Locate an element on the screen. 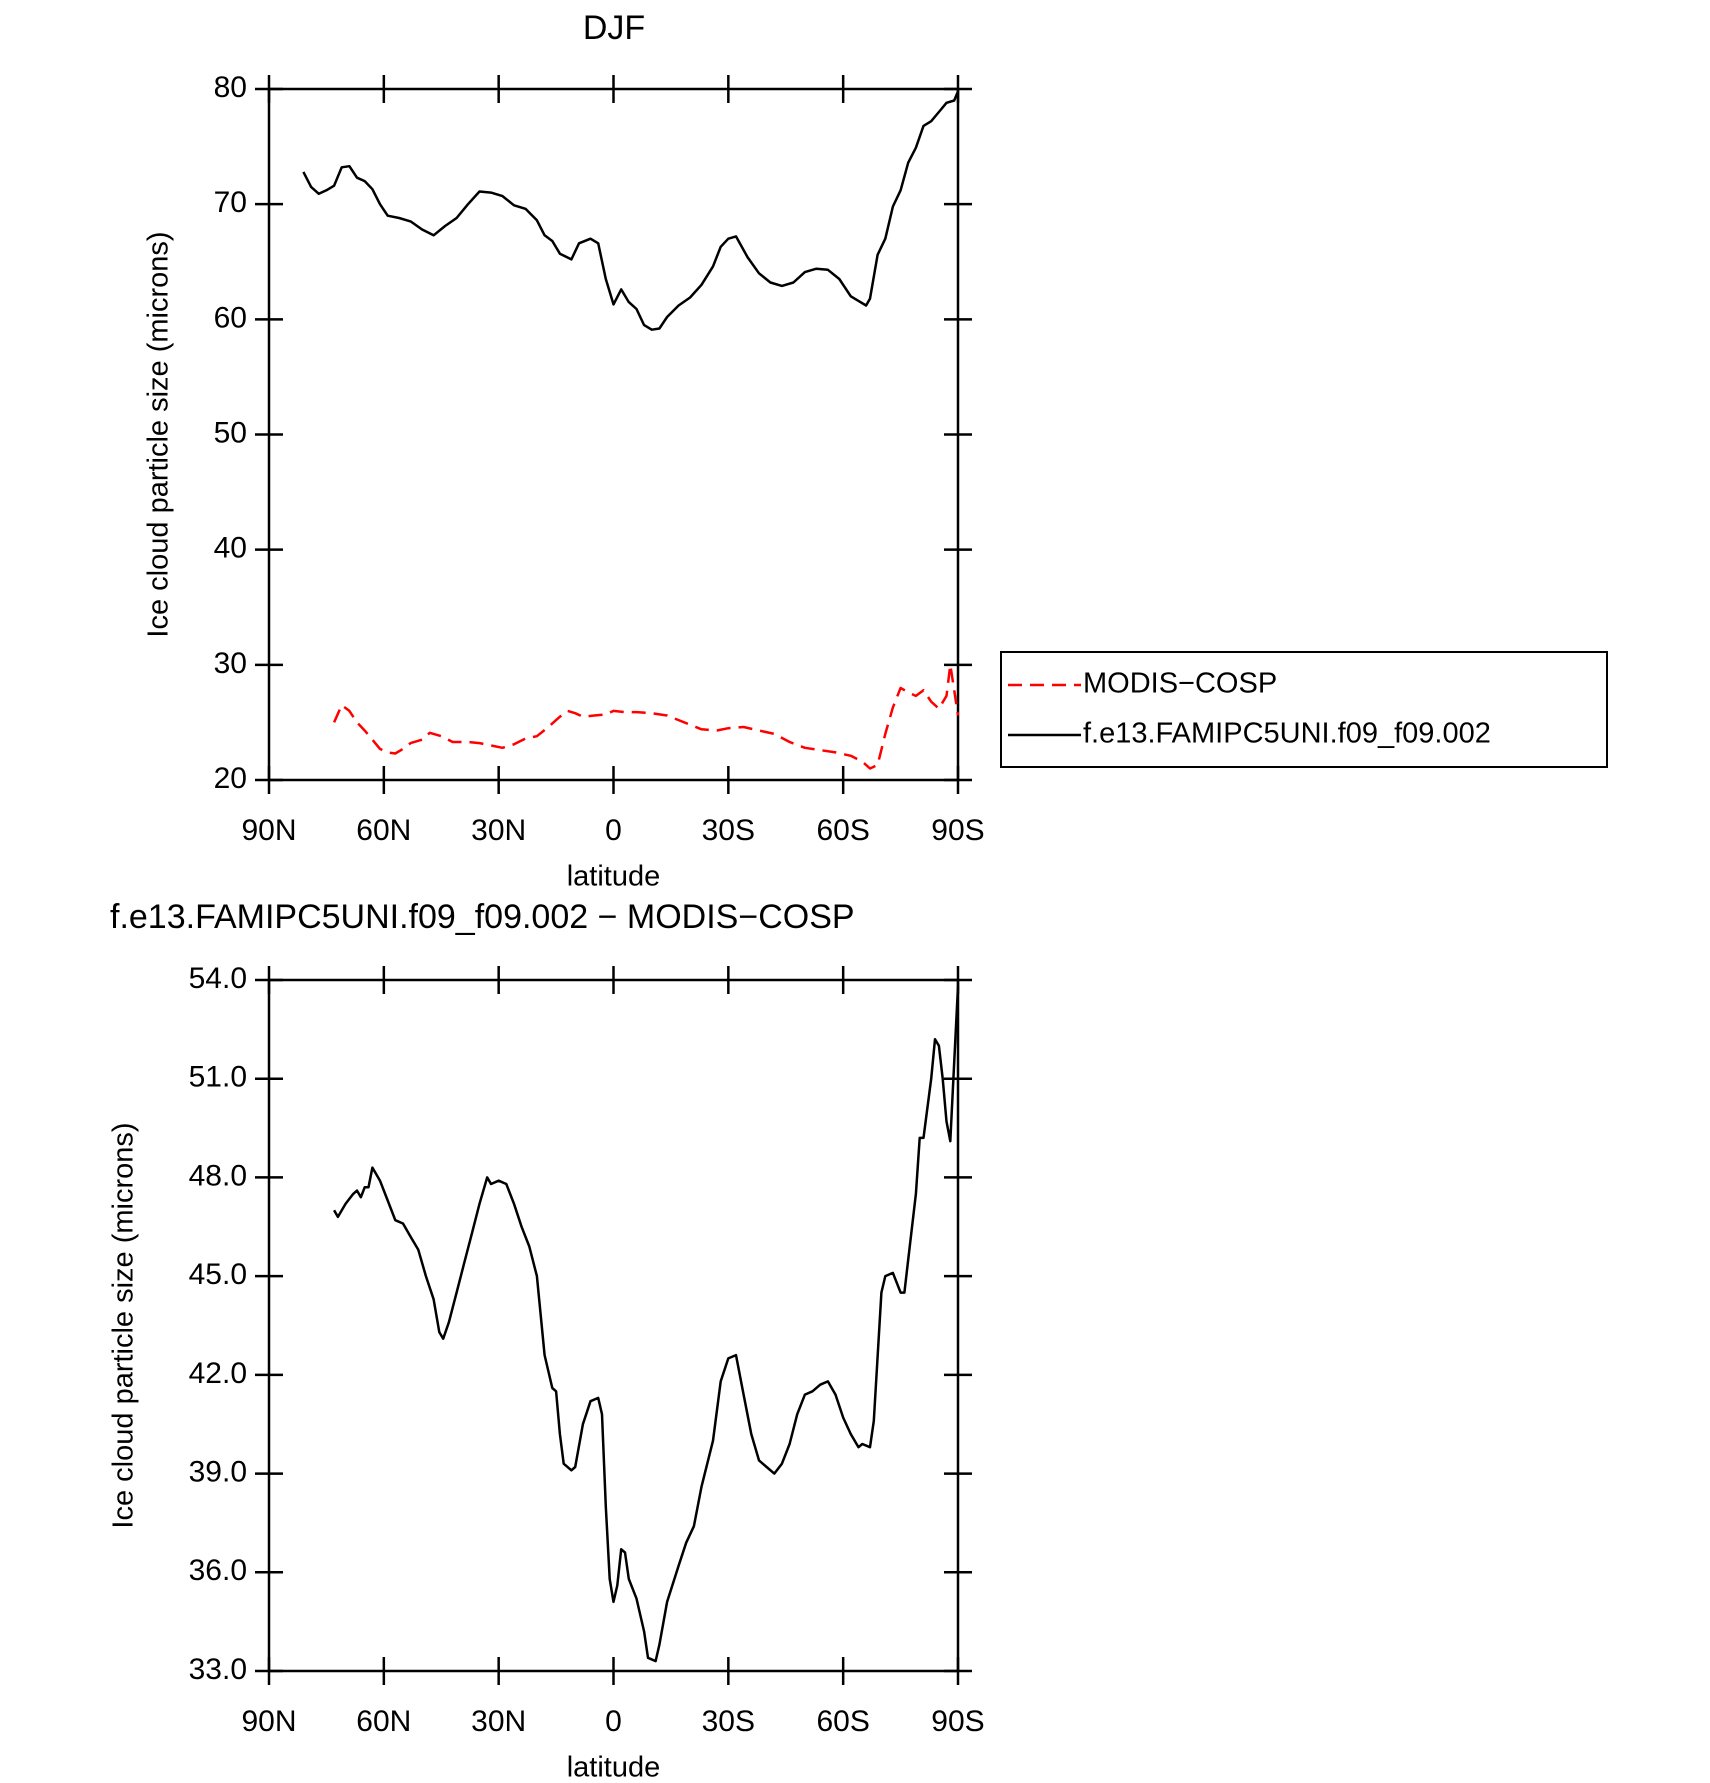 Image resolution: width=1710 pixels, height=1783 pixels. legend-label: MODIS−COSP is located at coordinates (1180, 684).